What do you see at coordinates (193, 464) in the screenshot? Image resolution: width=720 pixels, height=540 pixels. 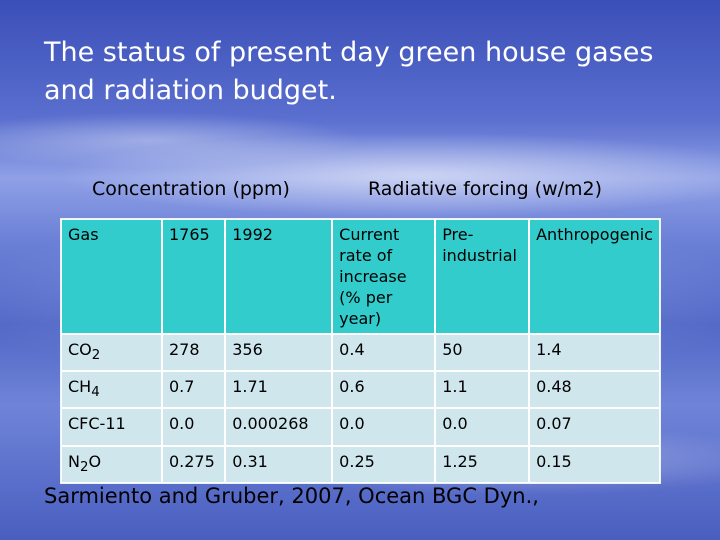 I see `value-1765: 0.275` at bounding box center [193, 464].